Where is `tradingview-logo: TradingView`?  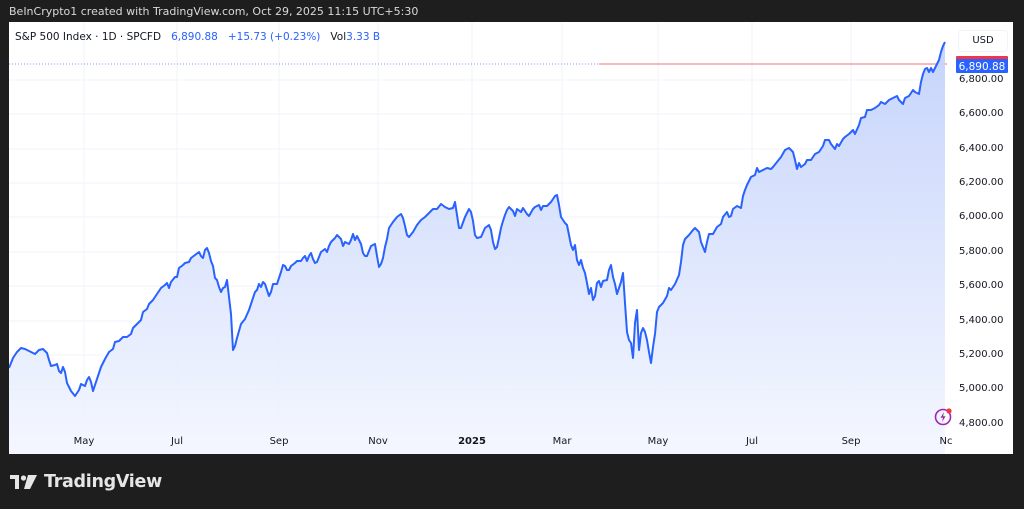 tradingview-logo: TradingView is located at coordinates (86, 482).